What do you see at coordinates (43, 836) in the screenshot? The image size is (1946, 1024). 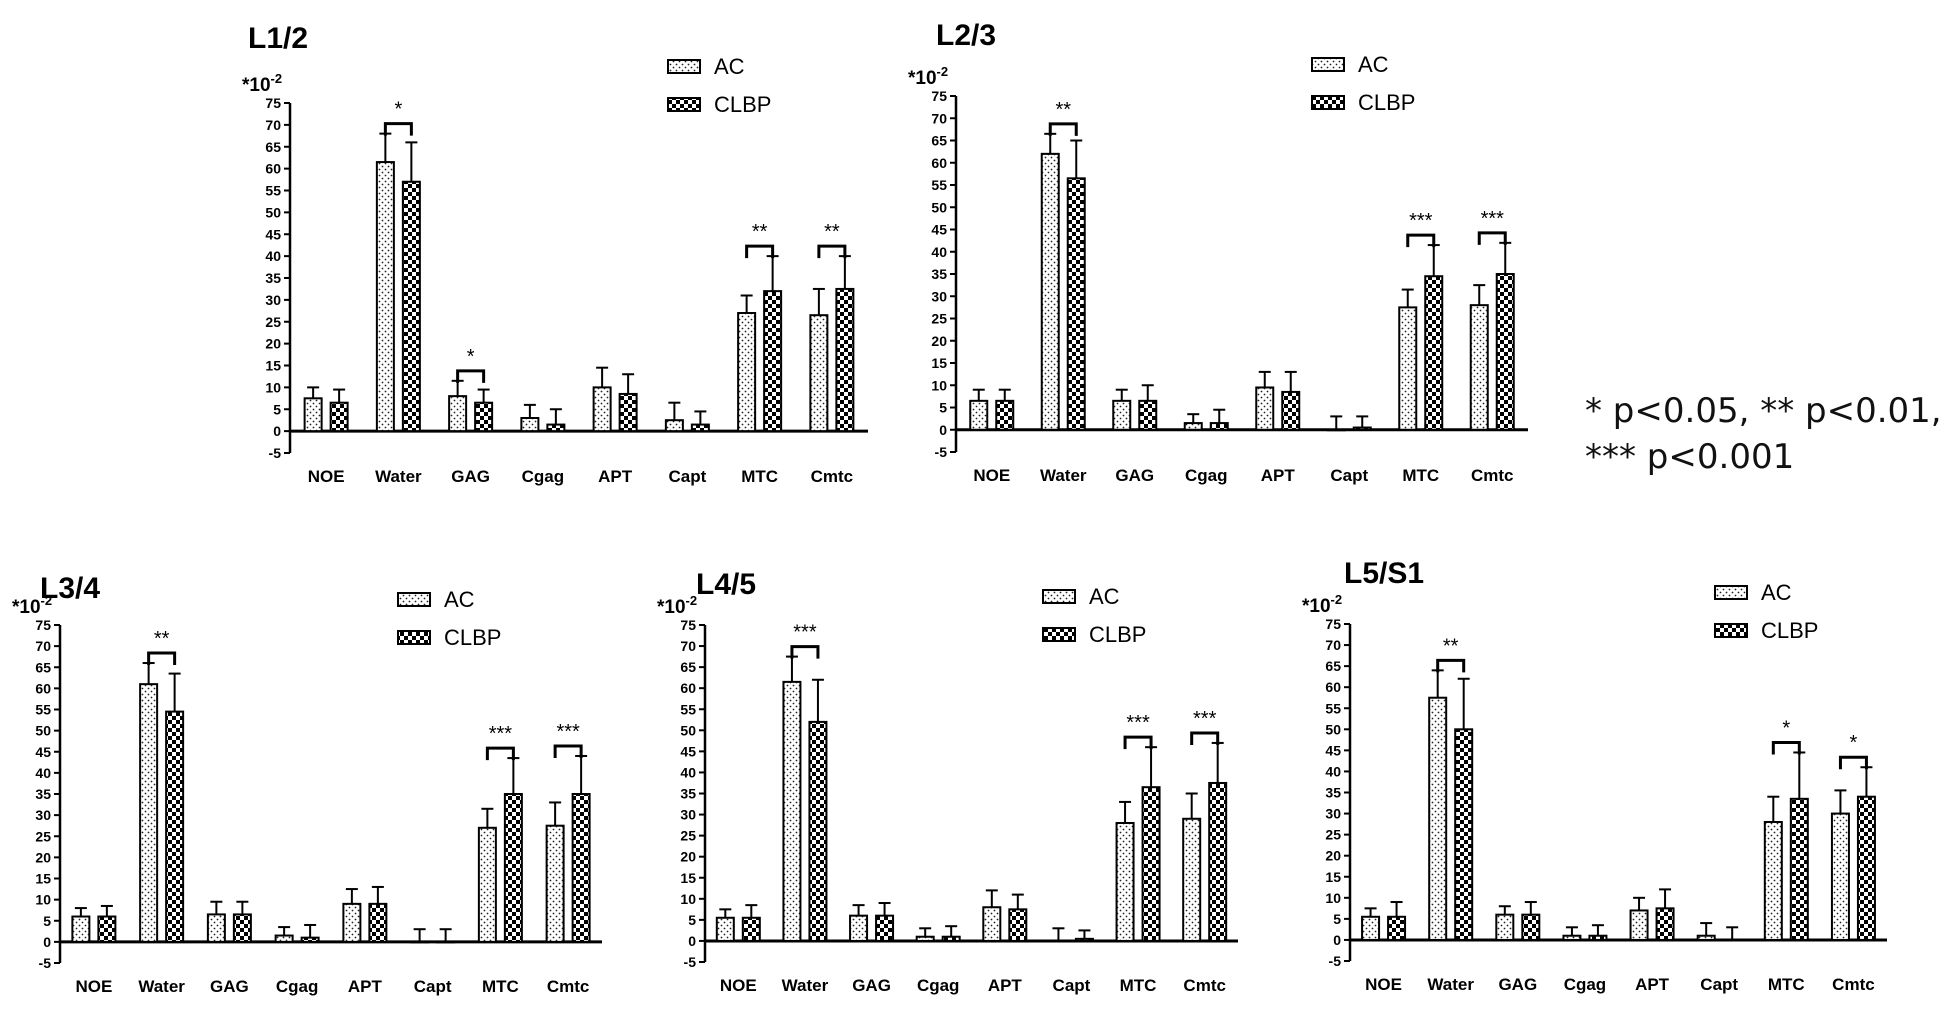 I see `y-tick-label: 25` at bounding box center [43, 836].